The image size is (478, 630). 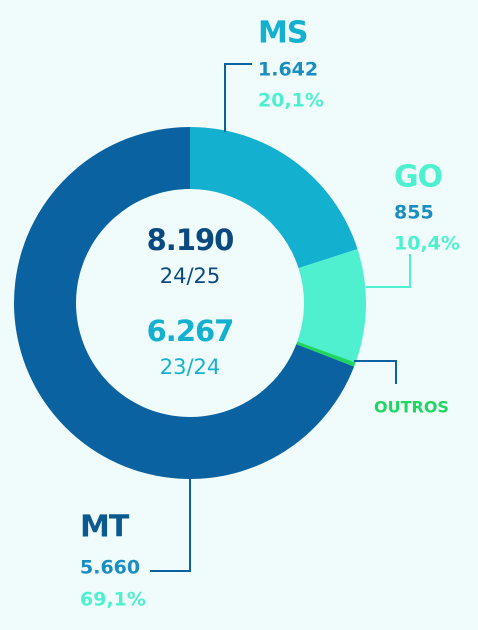 What do you see at coordinates (190, 331) in the screenshot?
I see `center-value: 6.267` at bounding box center [190, 331].